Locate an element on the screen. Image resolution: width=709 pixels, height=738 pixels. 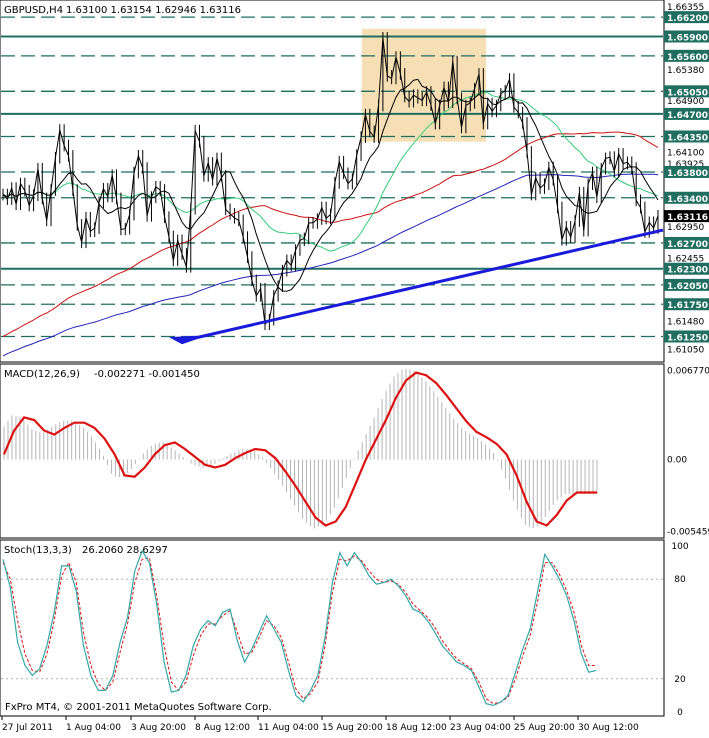
level-price-label: 1.65600 is located at coordinates (687, 58).